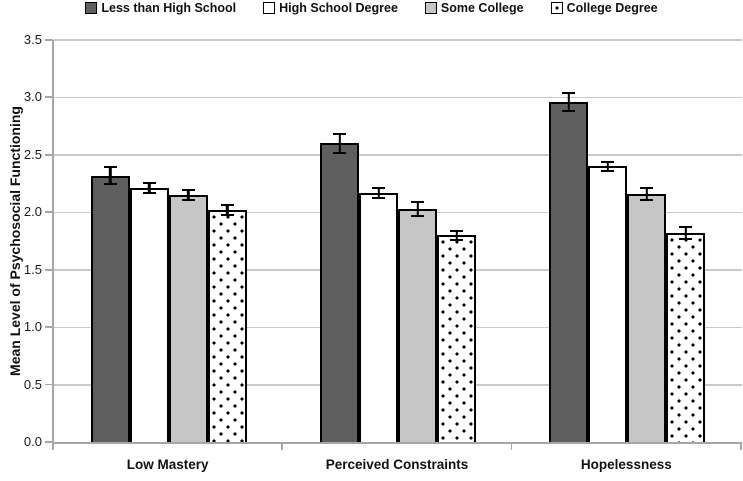 The height and width of the screenshot is (481, 743). I want to click on legend-label: High School Degree, so click(338, 8).